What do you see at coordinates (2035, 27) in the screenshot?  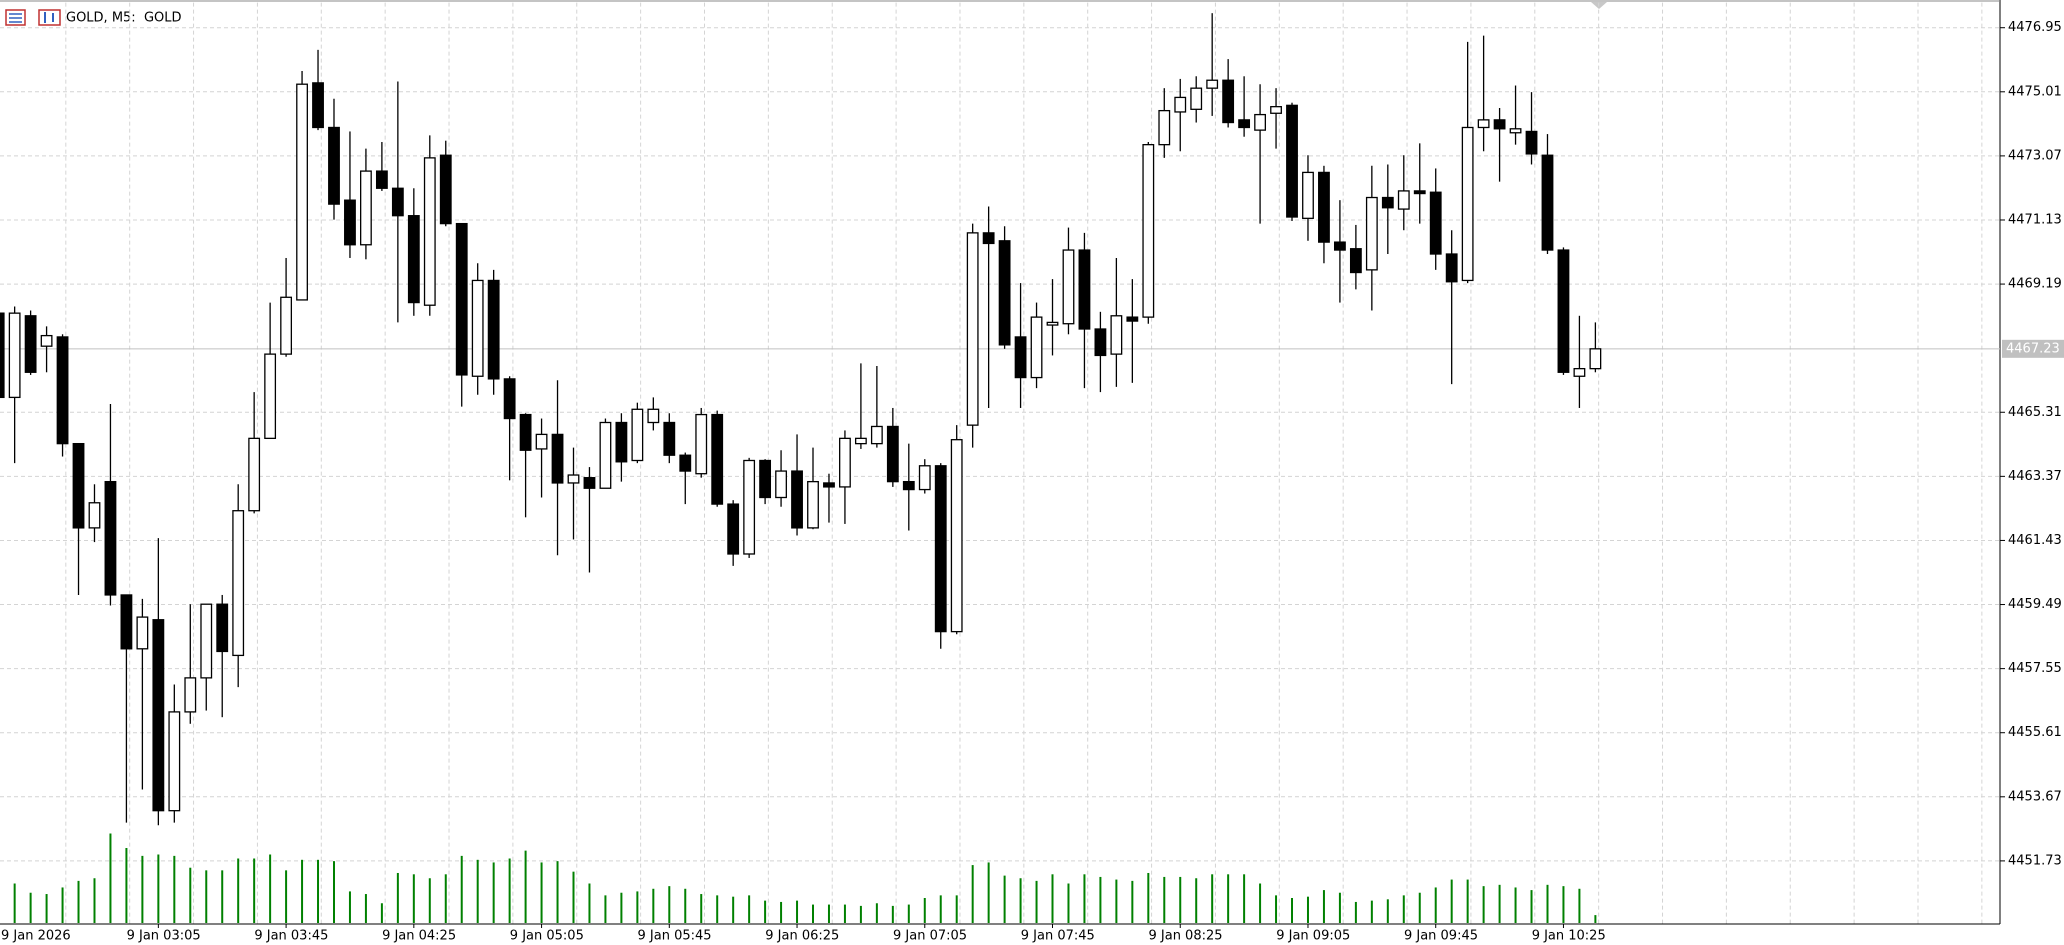 I see `y-tick-label: 4476.95` at bounding box center [2035, 27].